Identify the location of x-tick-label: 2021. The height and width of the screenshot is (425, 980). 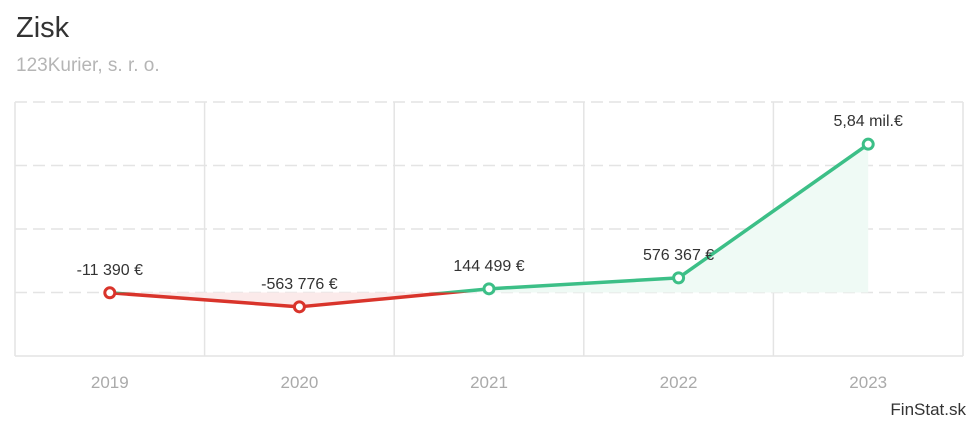
(489, 382).